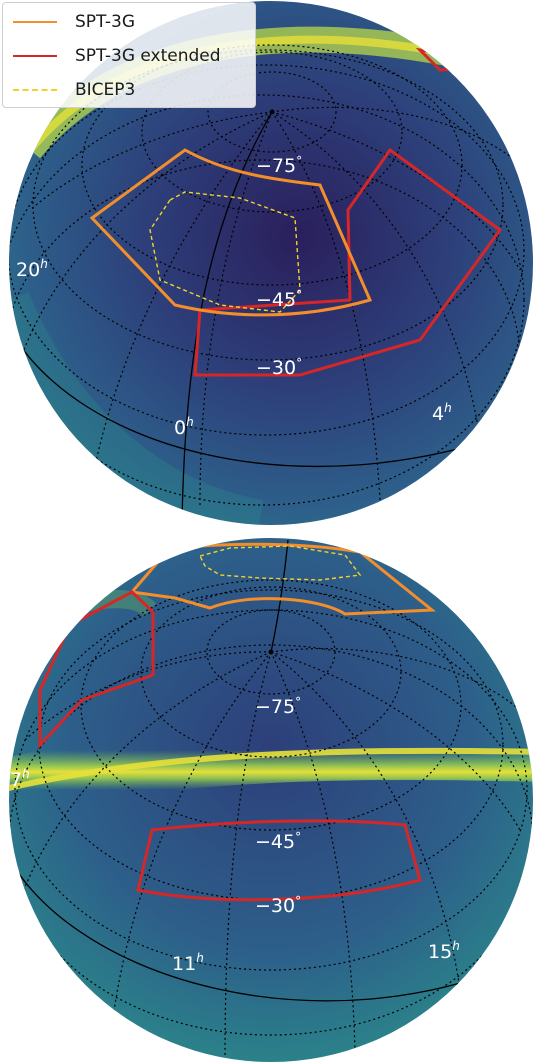 This screenshot has height=1064, width=534. I want to click on legend: SPT-3G SPT-3G extended BICEP3, so click(129, 55).